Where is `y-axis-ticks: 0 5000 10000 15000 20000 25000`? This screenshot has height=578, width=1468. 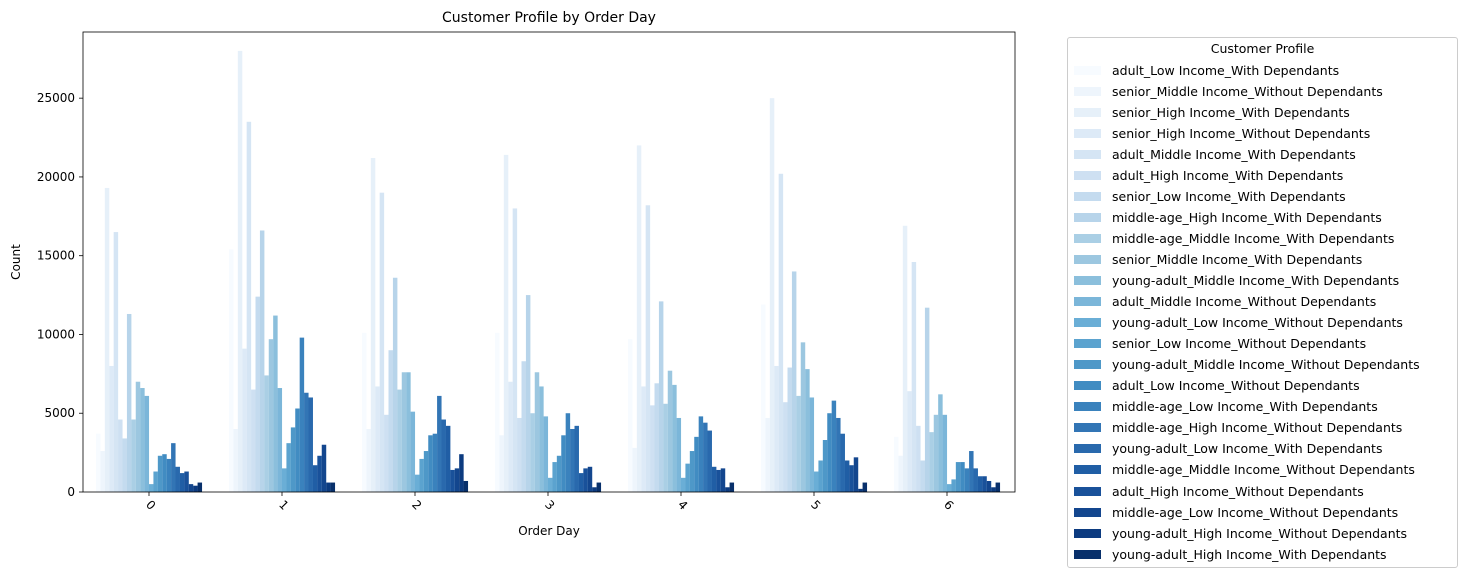 y-axis-ticks: 0 5000 10000 15000 20000 25000 is located at coordinates (60, 295).